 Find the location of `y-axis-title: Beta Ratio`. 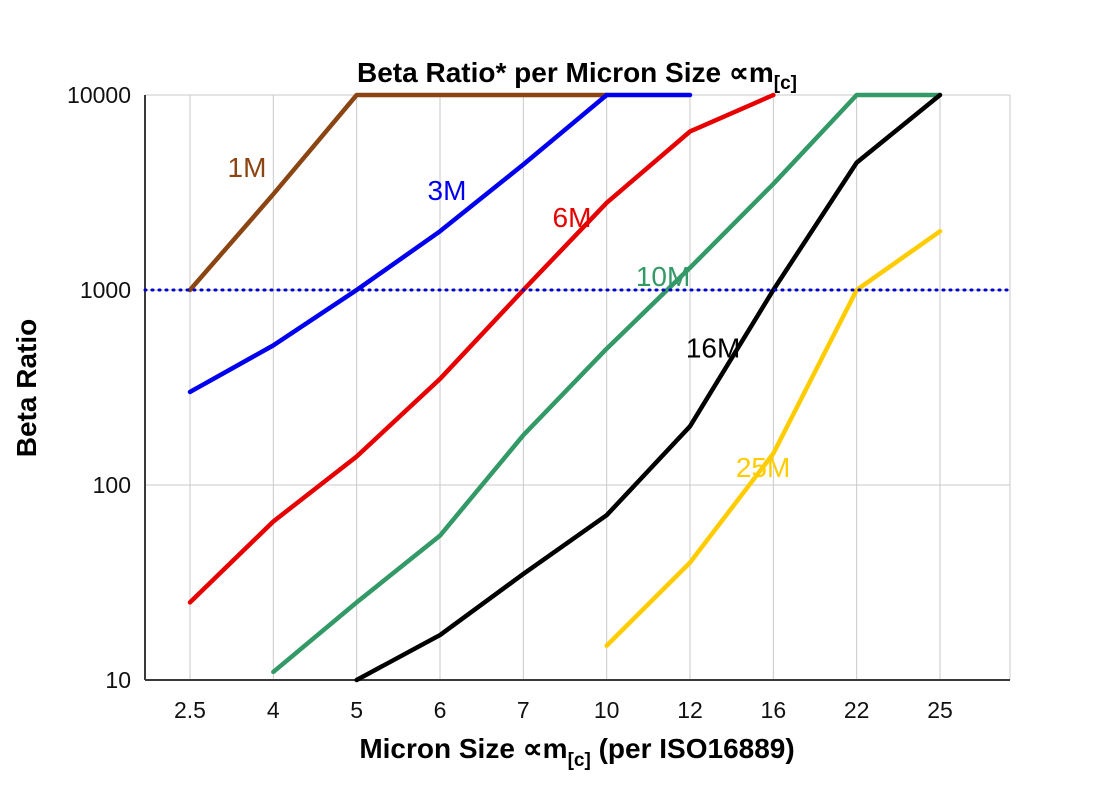

y-axis-title: Beta Ratio is located at coordinates (26, 388).